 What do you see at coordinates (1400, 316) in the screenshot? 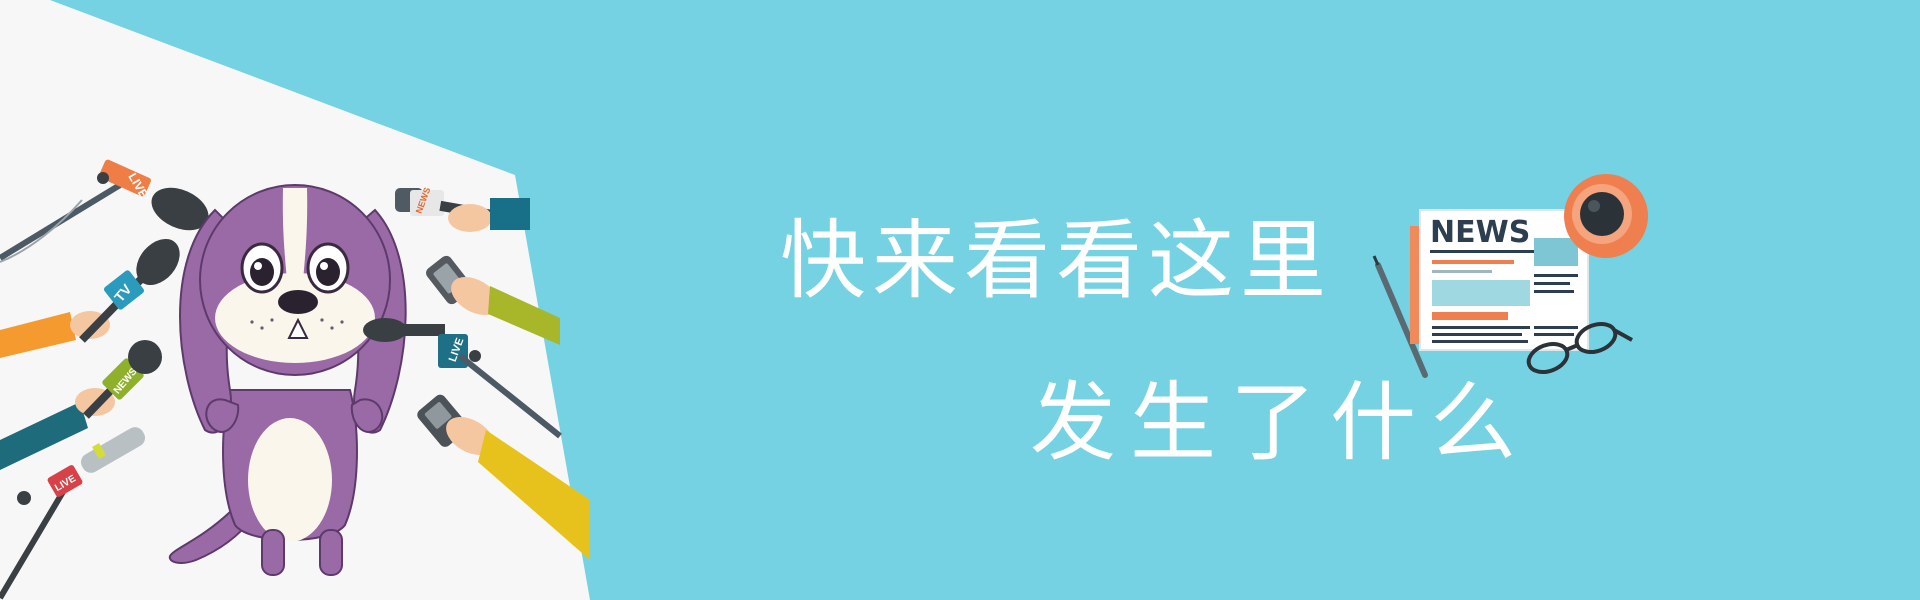
I see `pencil-icon` at bounding box center [1400, 316].